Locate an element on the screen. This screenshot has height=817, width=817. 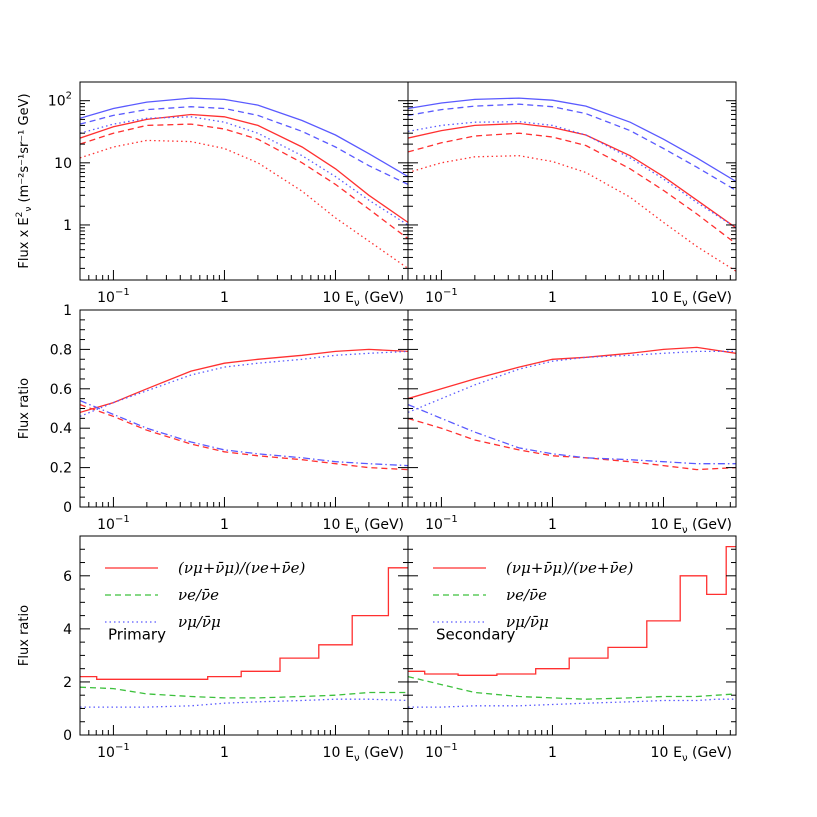
panel-label-ratio3-secondary: Secondary is located at coordinates (476, 634).